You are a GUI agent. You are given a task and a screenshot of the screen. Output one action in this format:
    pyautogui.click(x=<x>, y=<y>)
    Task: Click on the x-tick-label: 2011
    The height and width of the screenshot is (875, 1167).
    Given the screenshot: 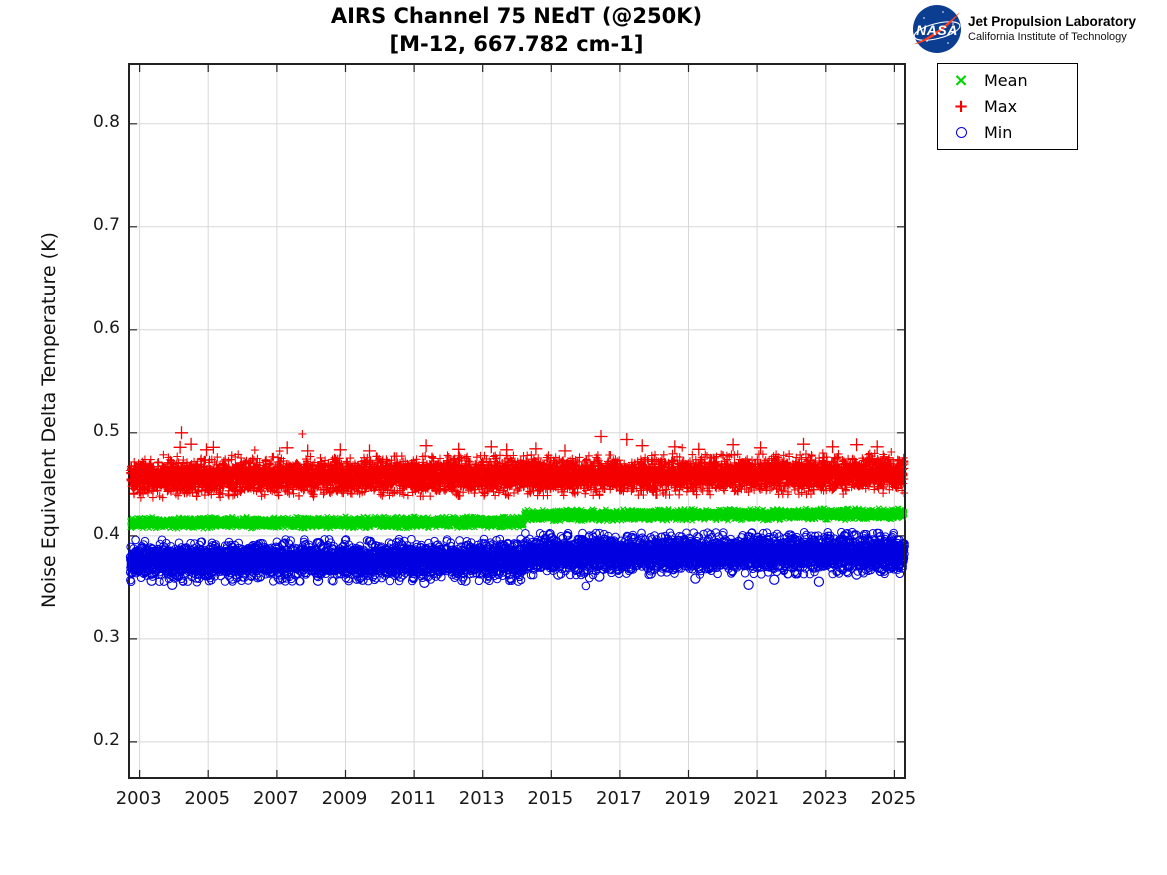 What is the action you would take?
    pyautogui.click(x=413, y=798)
    